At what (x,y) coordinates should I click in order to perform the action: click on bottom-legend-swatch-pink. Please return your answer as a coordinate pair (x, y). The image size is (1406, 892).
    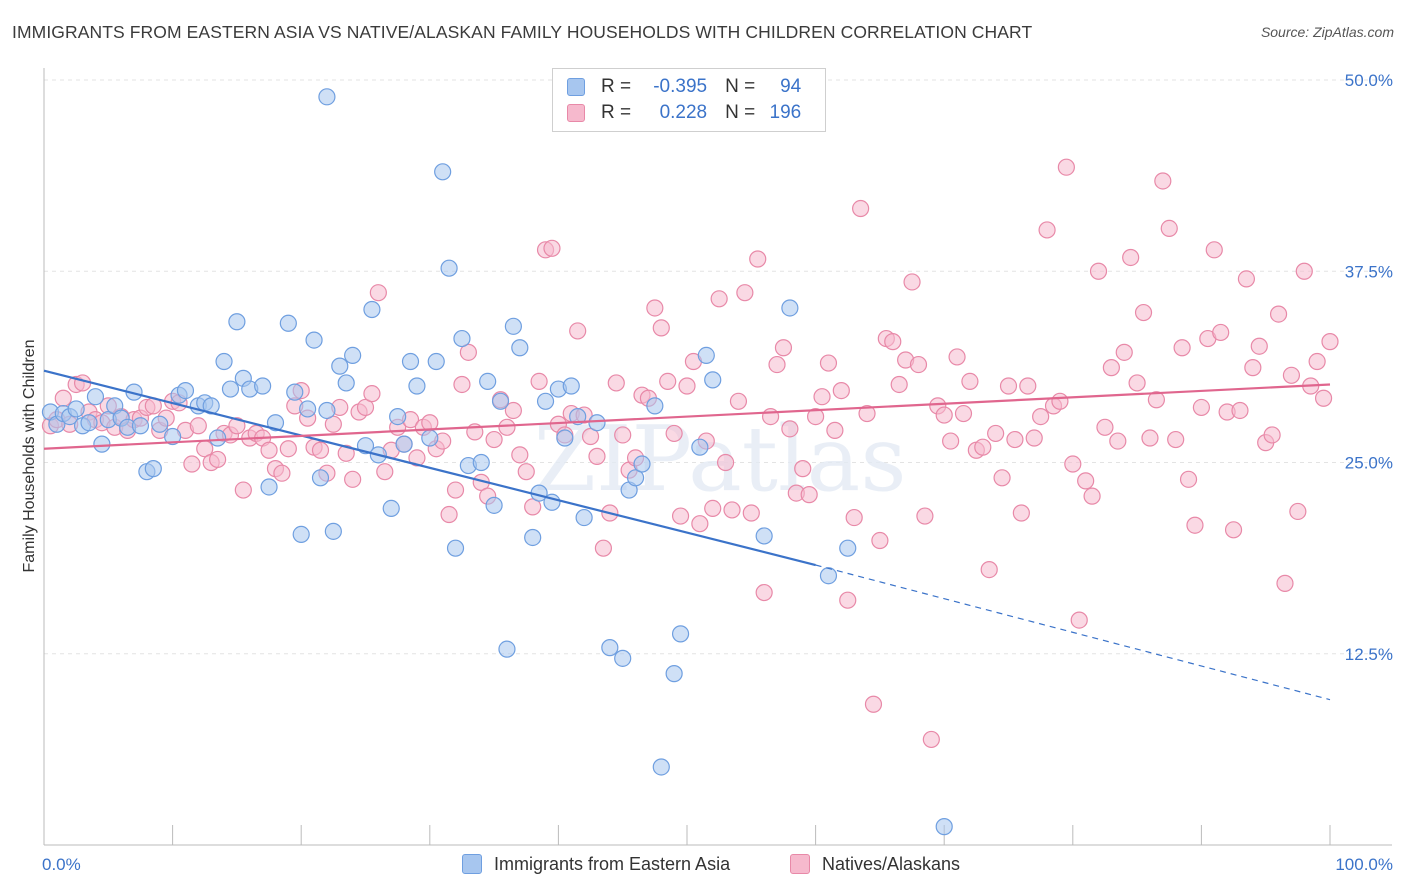
    Looking at the image, I should click on (800, 864).